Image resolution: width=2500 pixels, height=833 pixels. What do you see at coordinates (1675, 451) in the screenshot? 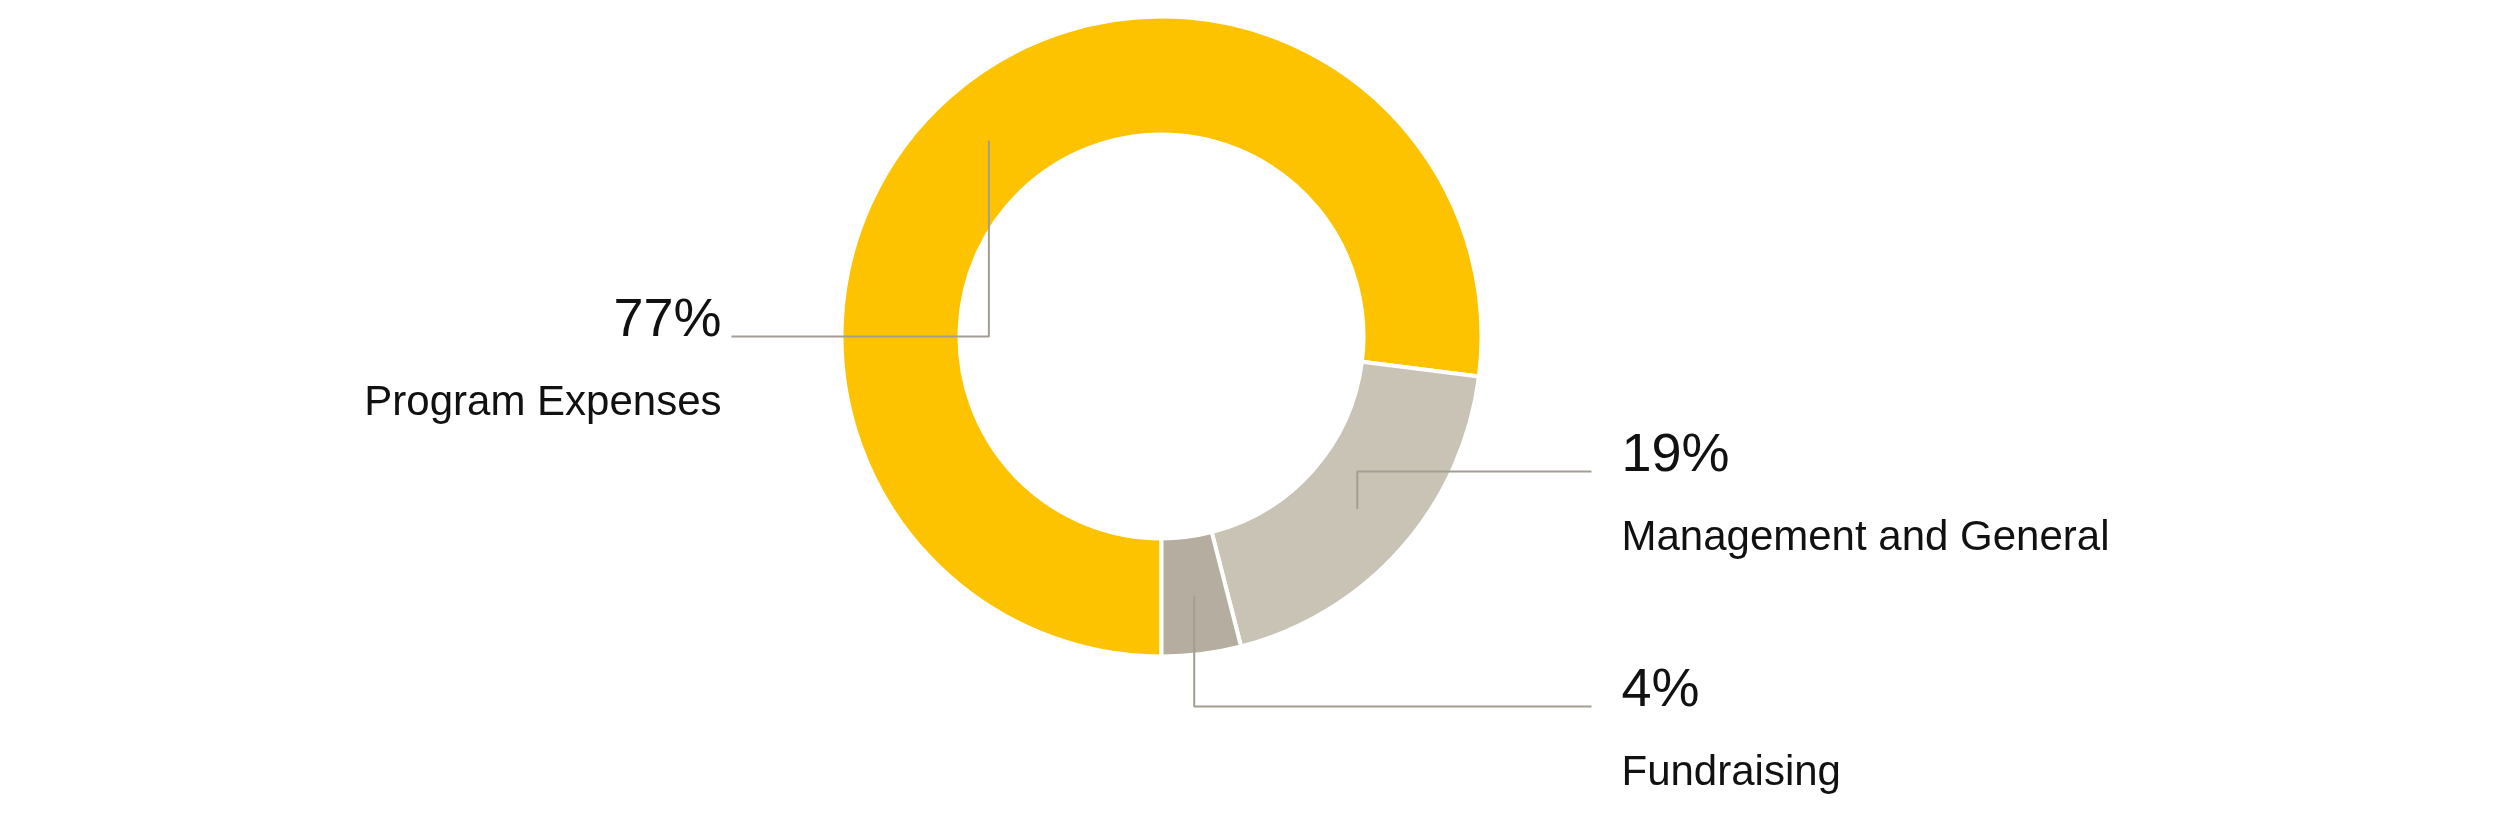
I see `data-label: 19%` at bounding box center [1675, 451].